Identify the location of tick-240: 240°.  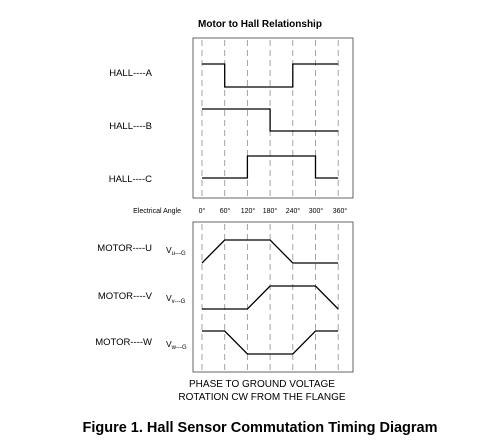
(293, 211).